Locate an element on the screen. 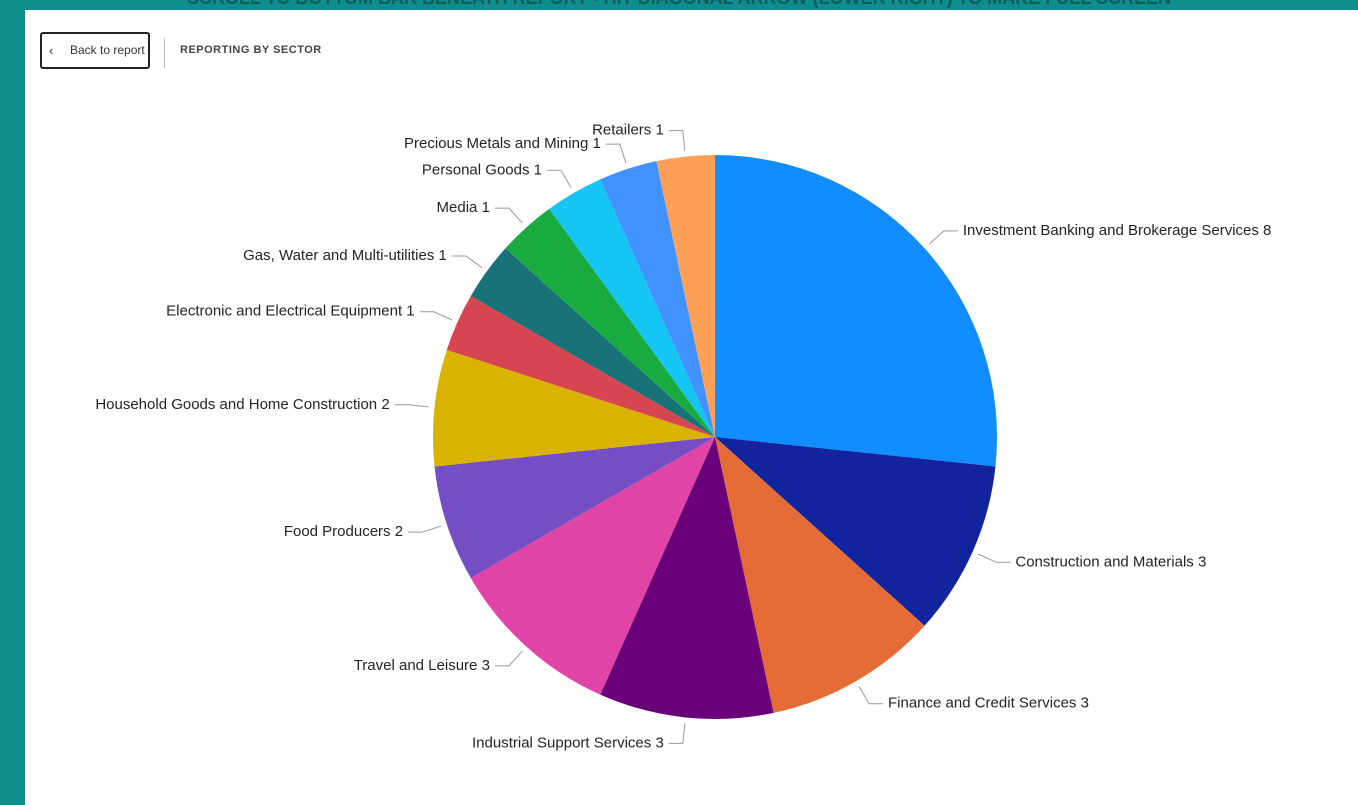 The image size is (1358, 805). category-name: Precious Metals and Mining is located at coordinates (496, 143).